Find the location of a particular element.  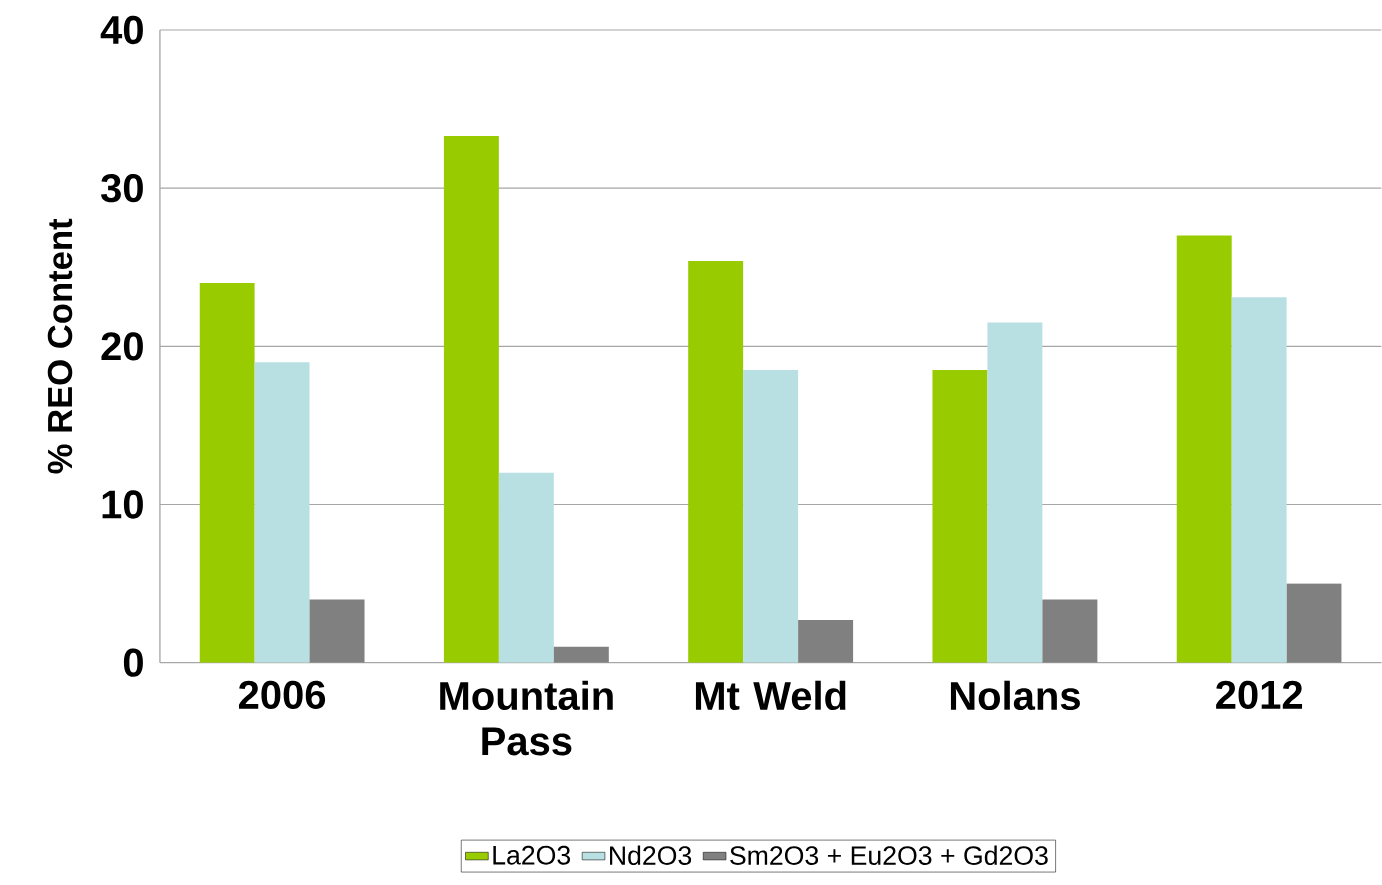

y-tick-label: 0 is located at coordinates (133, 663).